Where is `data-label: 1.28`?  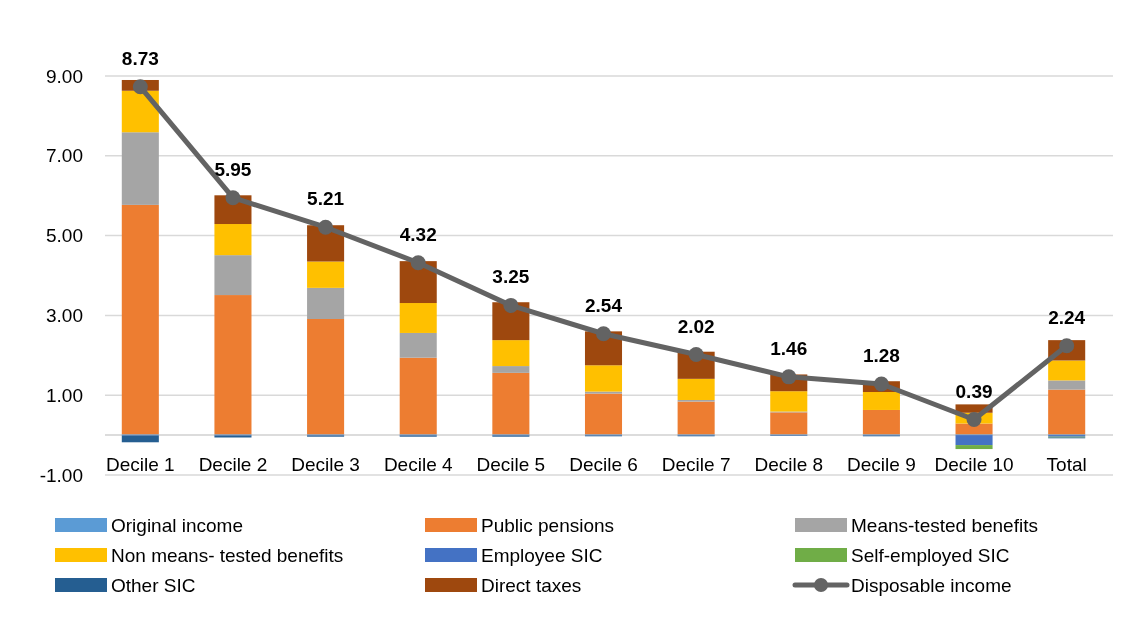 data-label: 1.28 is located at coordinates (881, 356).